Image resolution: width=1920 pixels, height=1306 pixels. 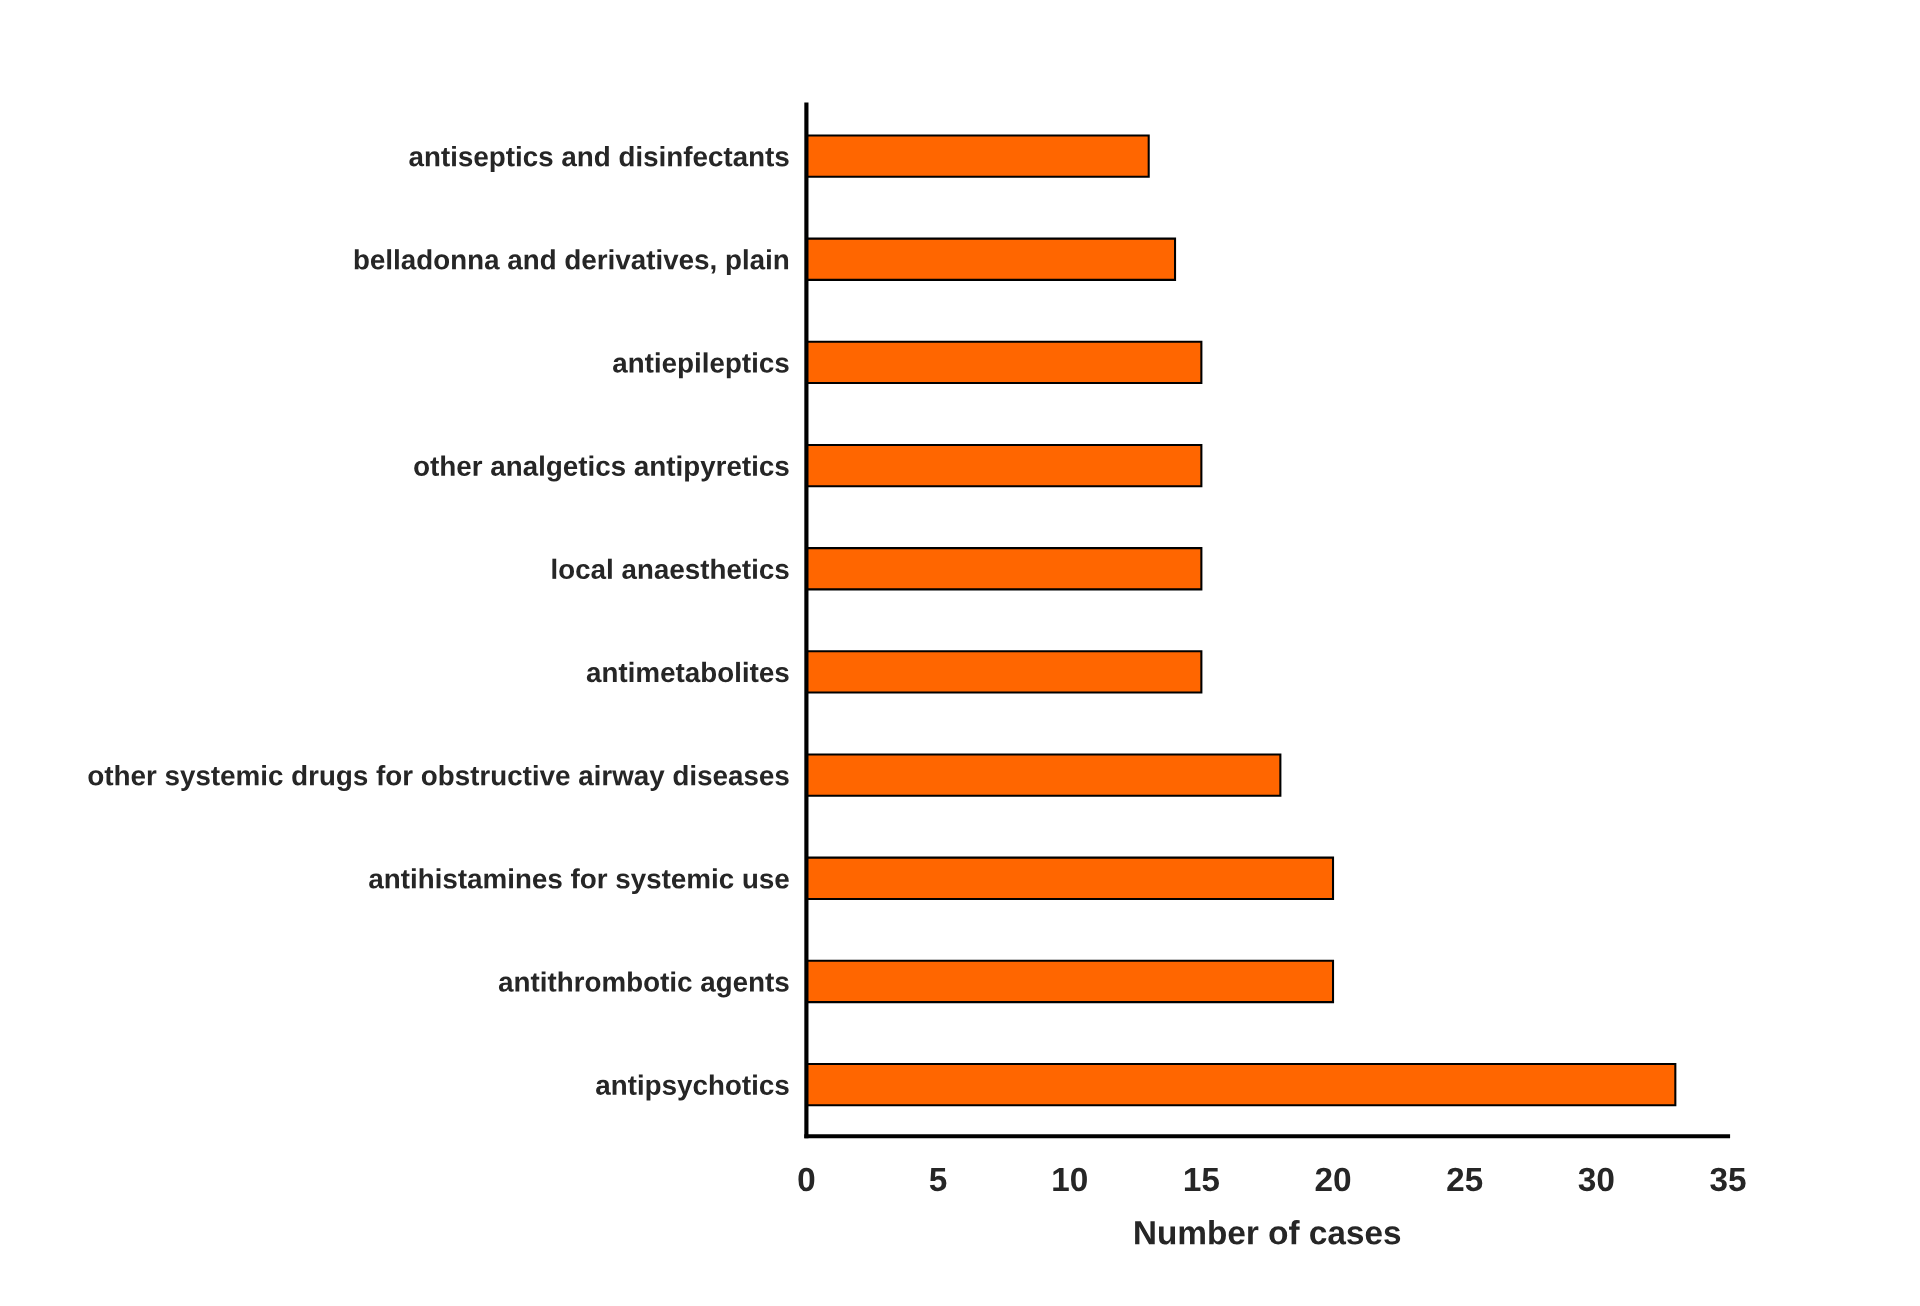 I want to click on y-tick-label: other systemic drugs for obstructive airway diseases, so click(x=438, y=778).